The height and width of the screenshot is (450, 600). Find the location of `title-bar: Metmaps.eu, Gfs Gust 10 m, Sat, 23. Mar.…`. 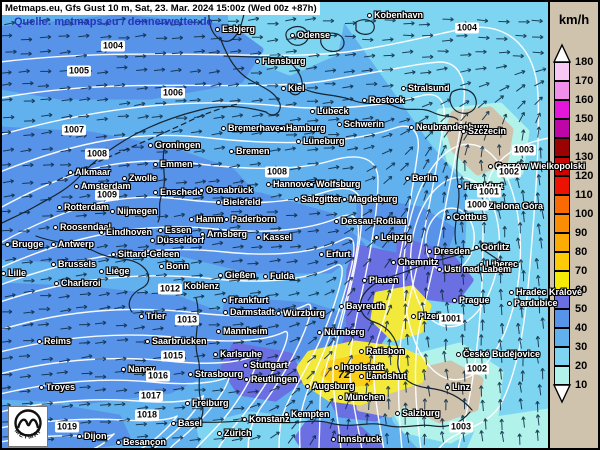

title-bar: Metmaps.eu, Gfs Gust 10 m, Sat, 23. Mar.… is located at coordinates (161, 8).